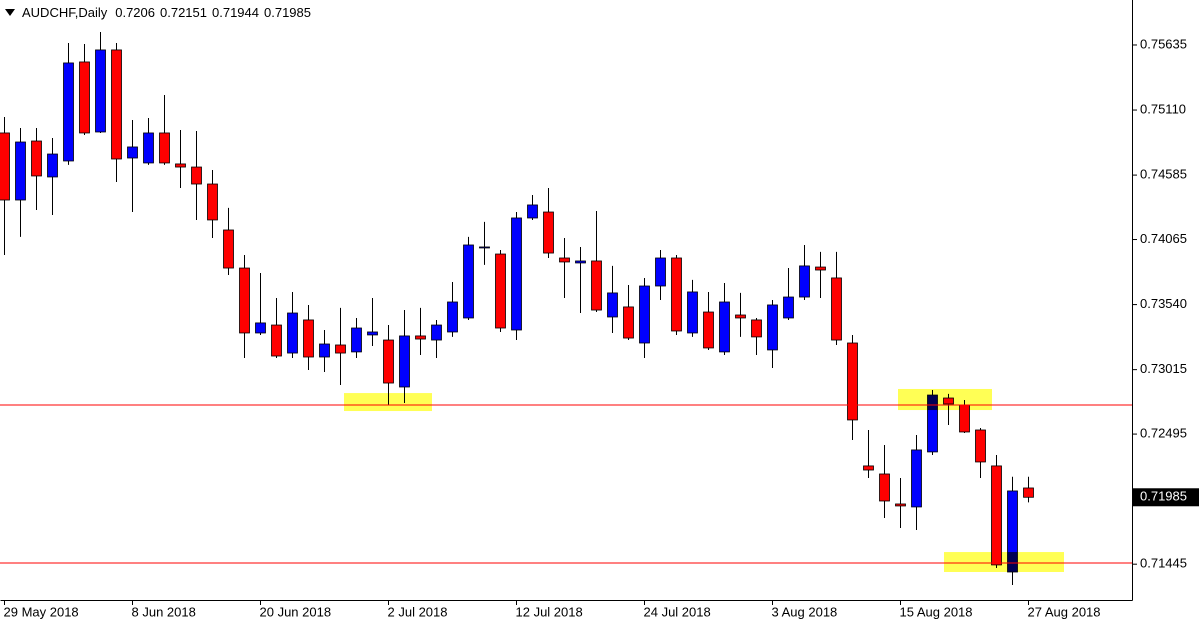  I want to click on x-tick-label: 20 Jun 2018, so click(296, 611).